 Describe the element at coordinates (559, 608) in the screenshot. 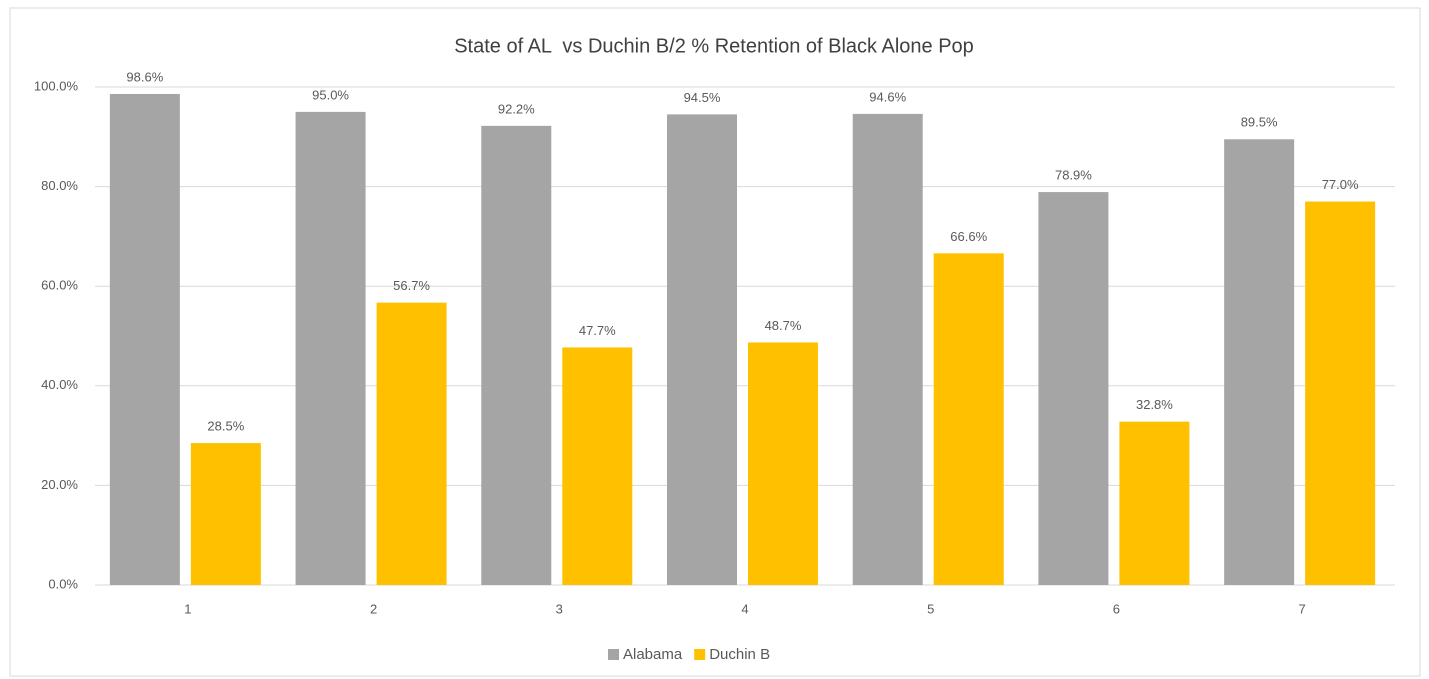

I see `x-tick-label: 3` at that location.